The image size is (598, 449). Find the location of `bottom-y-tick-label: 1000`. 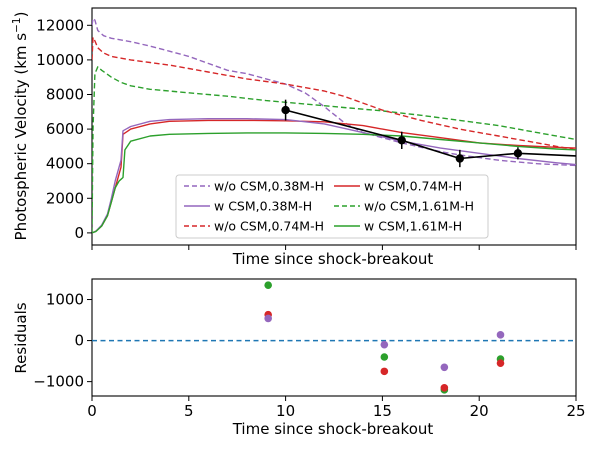

bottom-y-tick-label: 1000 is located at coordinates (65, 300).